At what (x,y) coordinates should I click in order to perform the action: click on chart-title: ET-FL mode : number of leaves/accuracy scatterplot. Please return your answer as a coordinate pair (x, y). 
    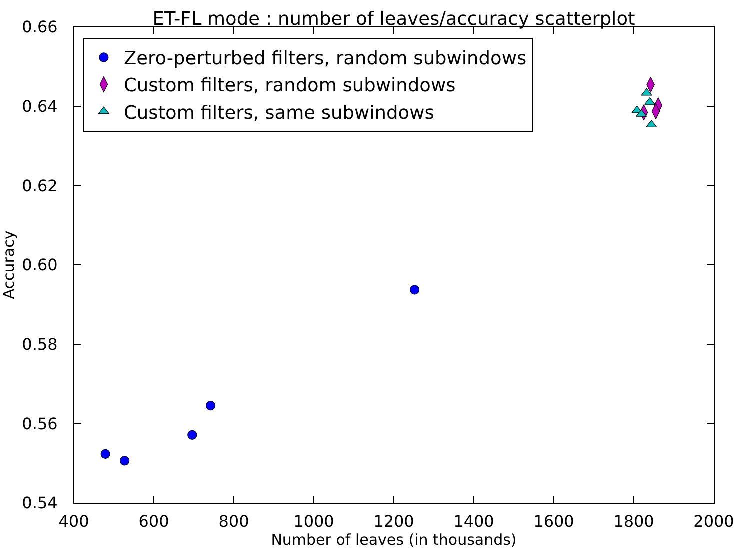
    Looking at the image, I should click on (394, 19).